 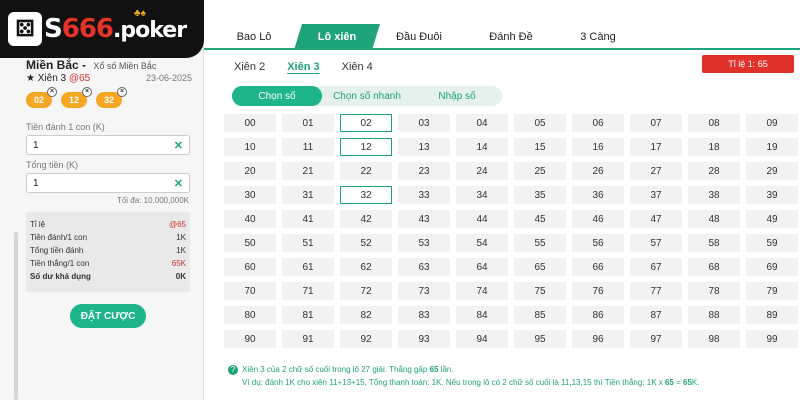 What do you see at coordinates (424, 267) in the screenshot?
I see `number-cell: 63` at bounding box center [424, 267].